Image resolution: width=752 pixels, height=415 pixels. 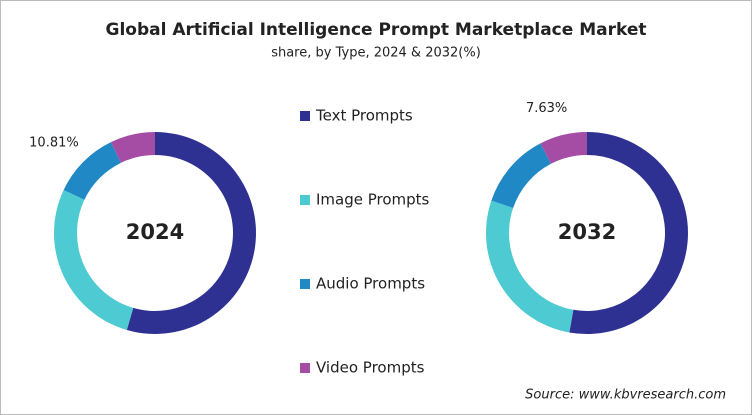 I want to click on legend-label: Text Prompts, so click(x=364, y=116).